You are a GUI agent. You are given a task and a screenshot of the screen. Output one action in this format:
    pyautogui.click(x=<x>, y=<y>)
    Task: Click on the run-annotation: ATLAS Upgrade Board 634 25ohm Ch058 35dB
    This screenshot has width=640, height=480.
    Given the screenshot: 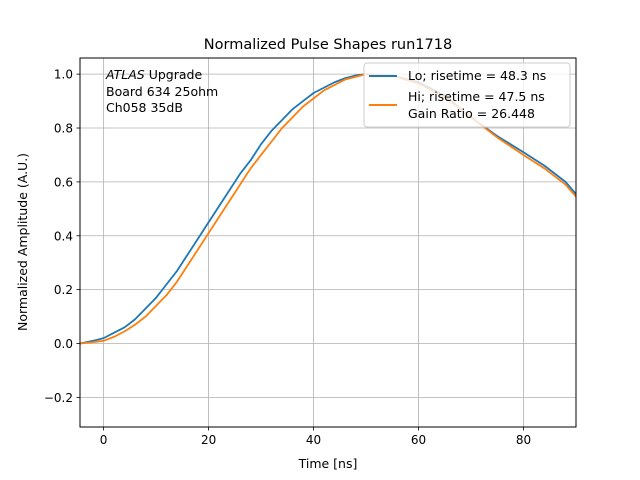 What is the action you would take?
    pyautogui.click(x=161, y=91)
    